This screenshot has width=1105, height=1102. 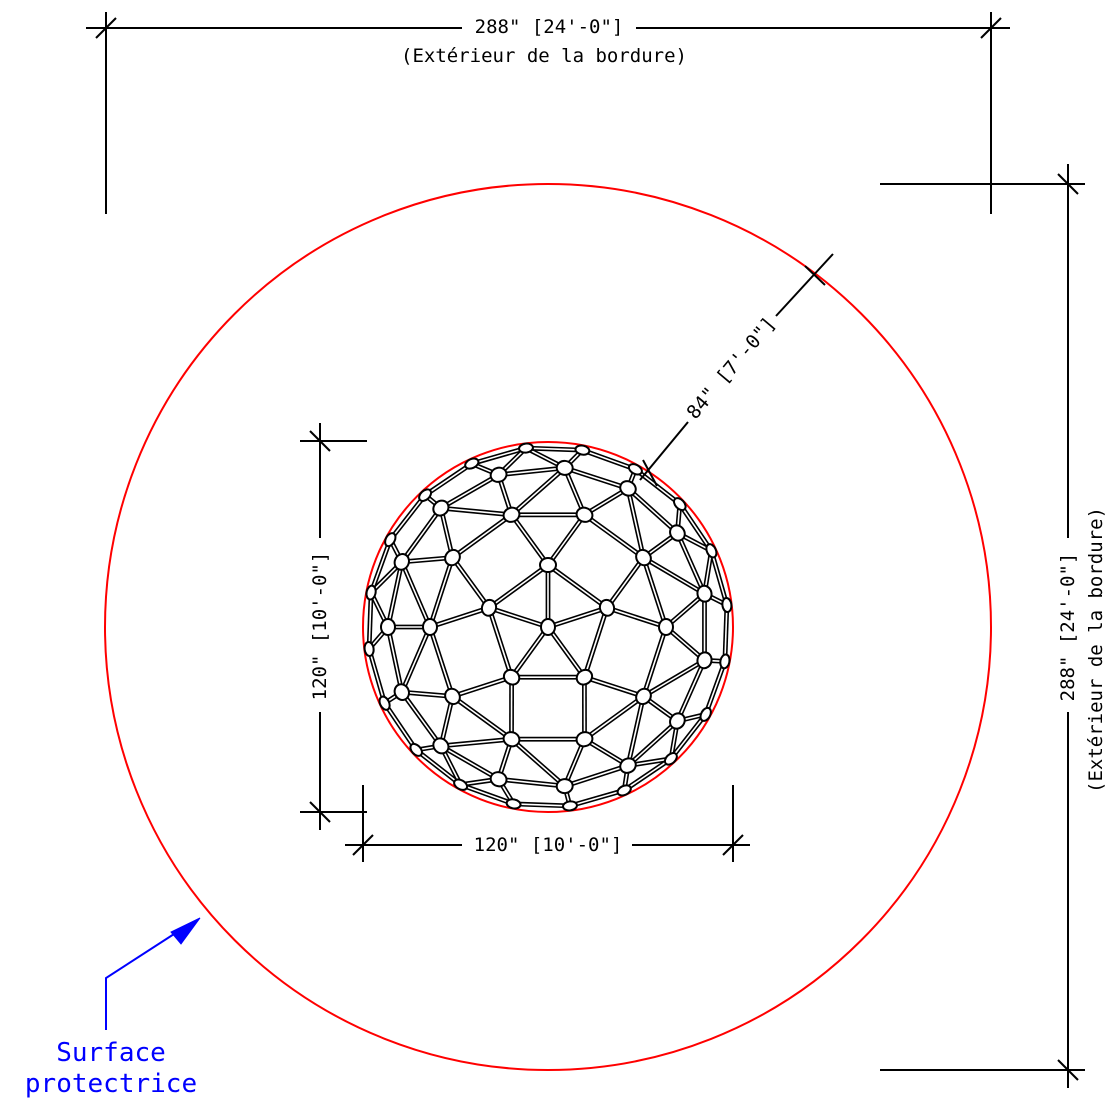 I want to click on protective-surface-callout: Surface protectrice, so click(x=113, y=1008).